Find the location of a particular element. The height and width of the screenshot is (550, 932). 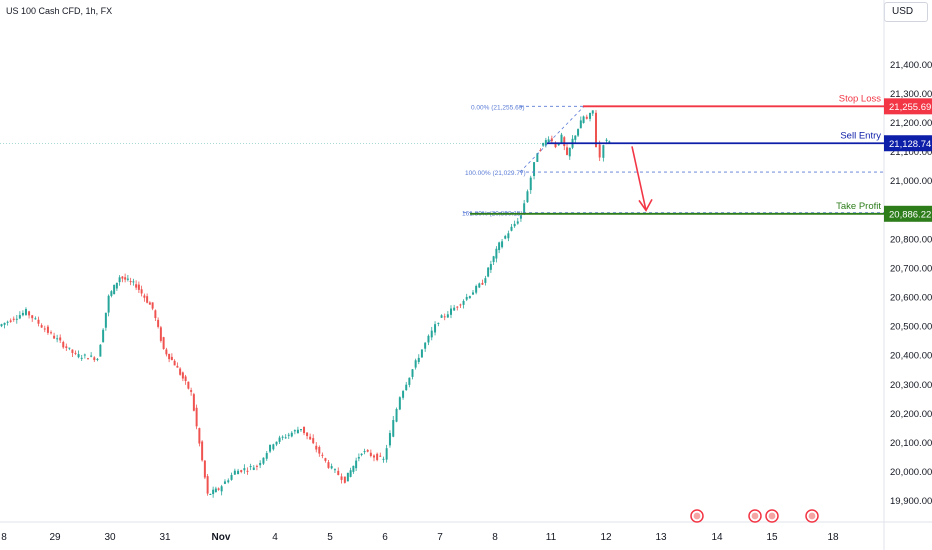

level-price-text: 21,255.69 is located at coordinates (910, 107).